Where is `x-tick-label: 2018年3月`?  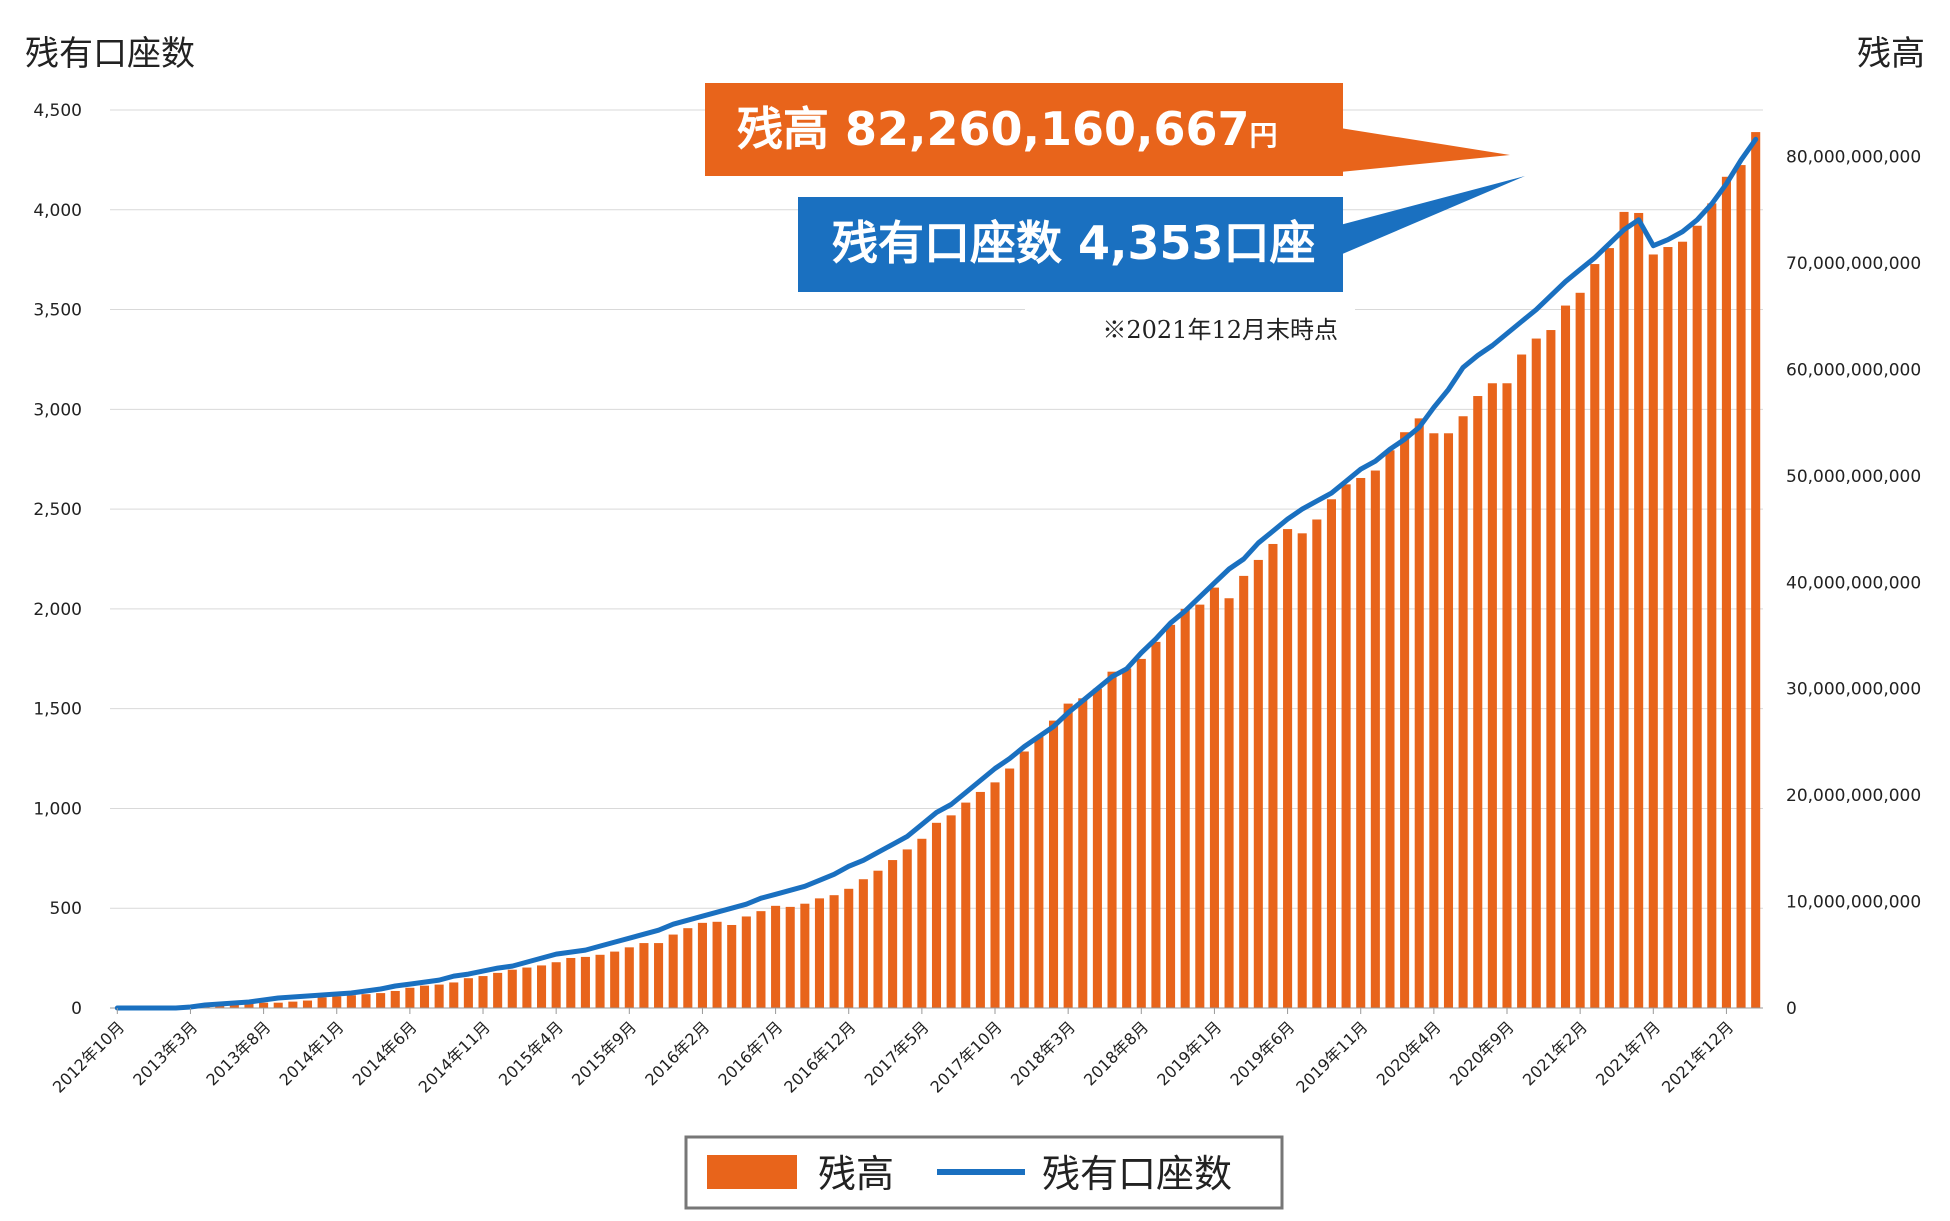 x-tick-label: 2018年3月 is located at coordinates (1043, 1053).